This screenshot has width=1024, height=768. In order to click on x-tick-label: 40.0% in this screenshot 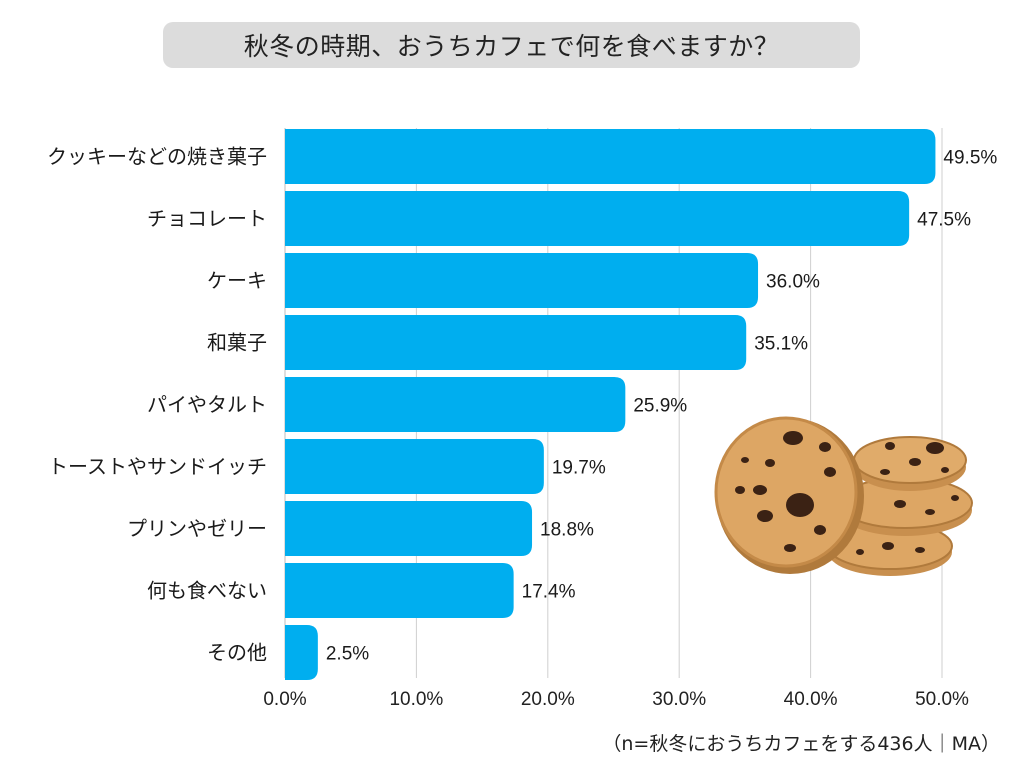, I will do `click(811, 699)`.